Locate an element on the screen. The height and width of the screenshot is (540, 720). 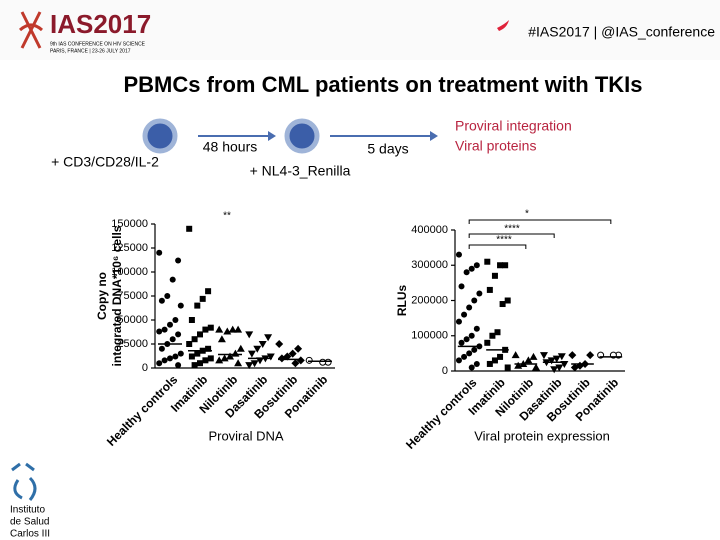
y-tick-label: 300000 is located at coordinates (429, 265).